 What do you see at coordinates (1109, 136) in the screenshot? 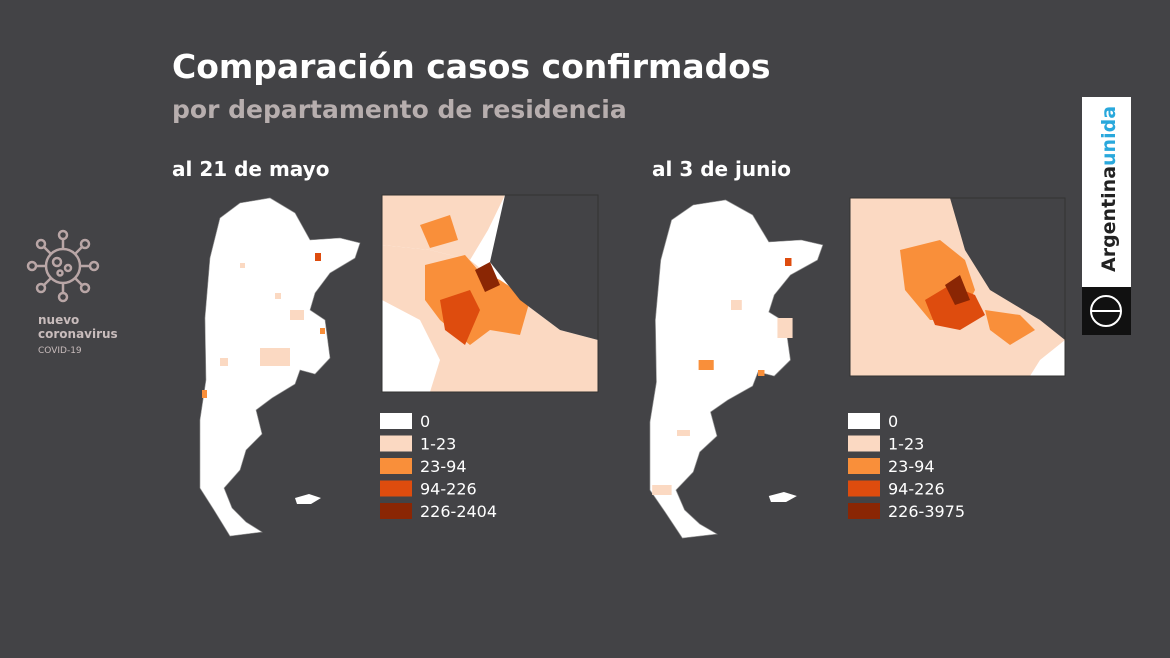
I see `brand-text: unida` at bounding box center [1109, 136].